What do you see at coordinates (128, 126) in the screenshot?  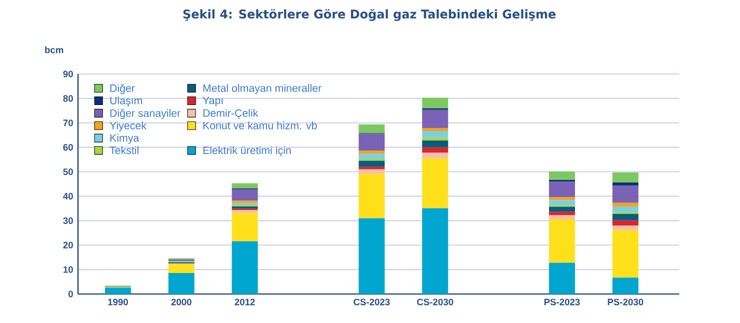 I see `legend-label: Yiyecek` at bounding box center [128, 126].